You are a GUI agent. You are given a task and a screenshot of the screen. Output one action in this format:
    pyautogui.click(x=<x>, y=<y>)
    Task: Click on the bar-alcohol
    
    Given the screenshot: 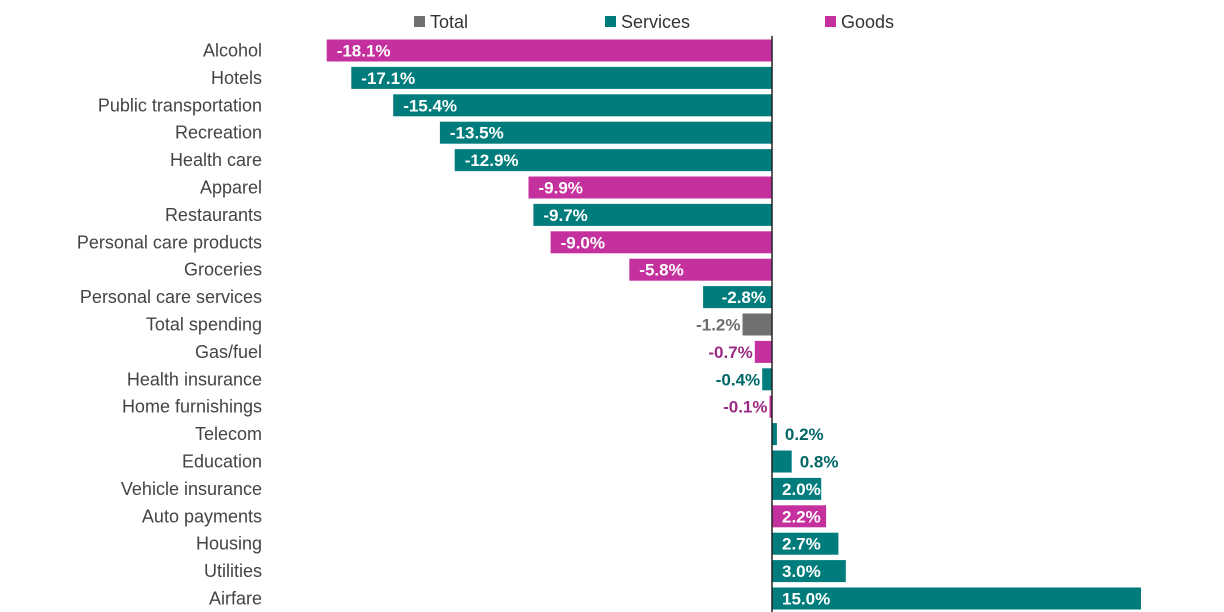 What is the action you would take?
    pyautogui.click(x=549, y=50)
    